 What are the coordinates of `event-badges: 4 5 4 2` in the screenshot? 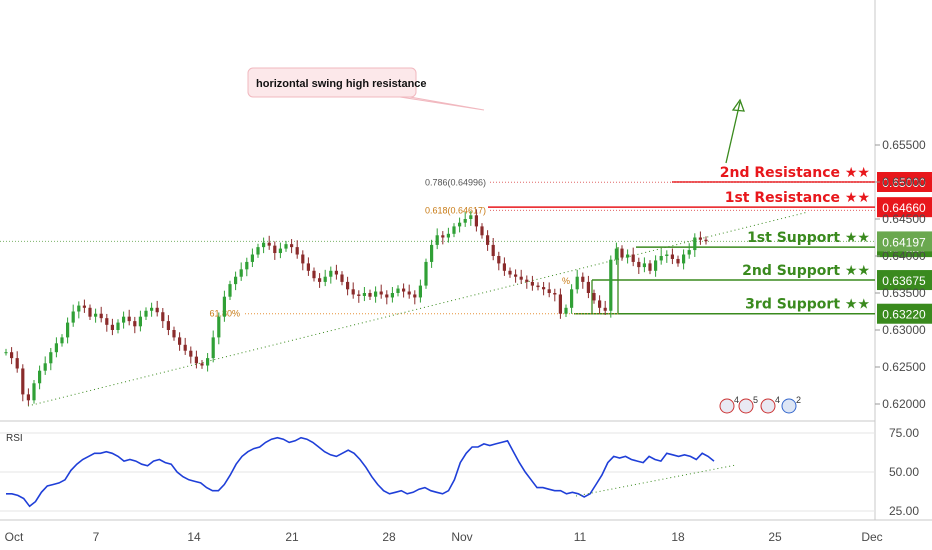 It's located at (760, 404).